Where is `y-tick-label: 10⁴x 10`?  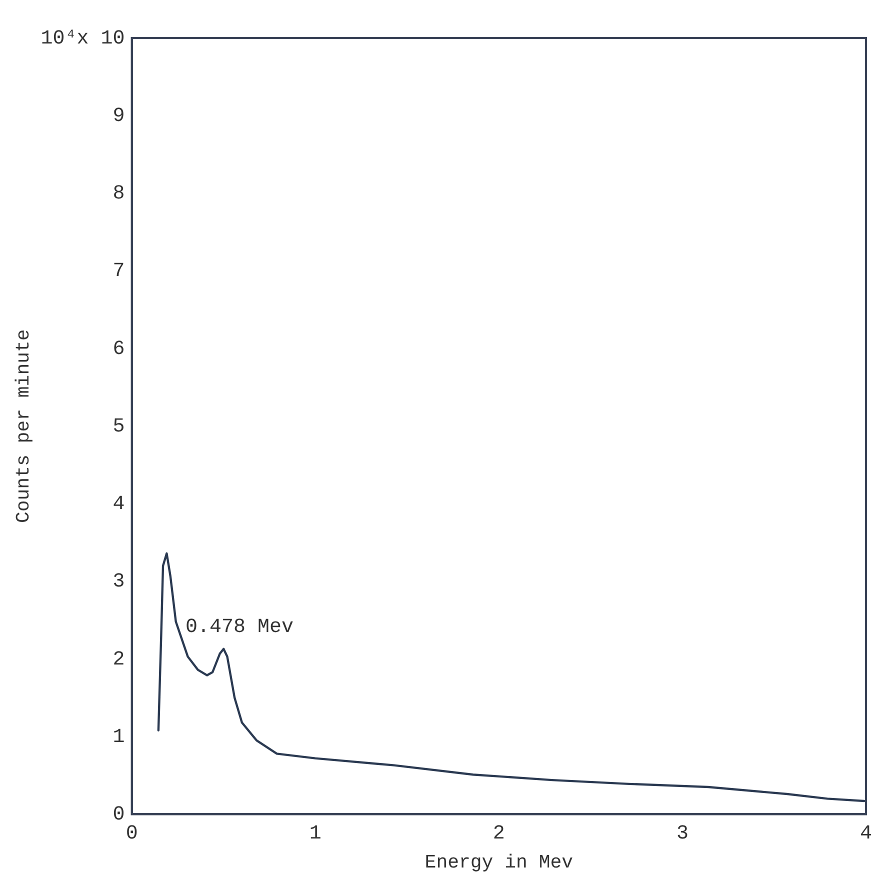
y-tick-label: 10⁴x 10 is located at coordinates (82, 38).